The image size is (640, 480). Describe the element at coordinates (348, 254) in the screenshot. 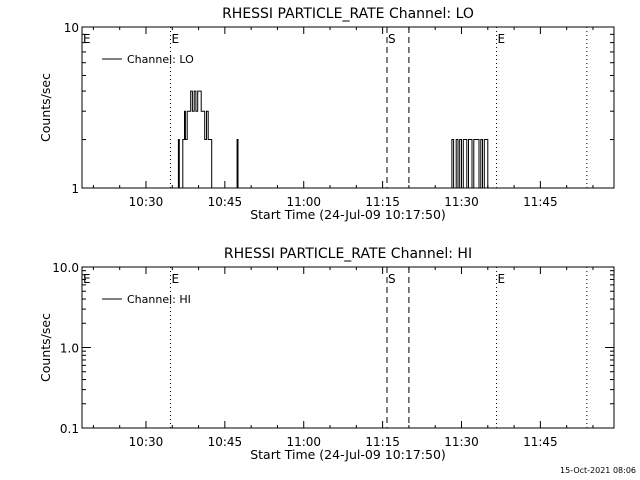

I see `chart-title: RHESSI PARTICLE_RATE Channel: HI` at that location.